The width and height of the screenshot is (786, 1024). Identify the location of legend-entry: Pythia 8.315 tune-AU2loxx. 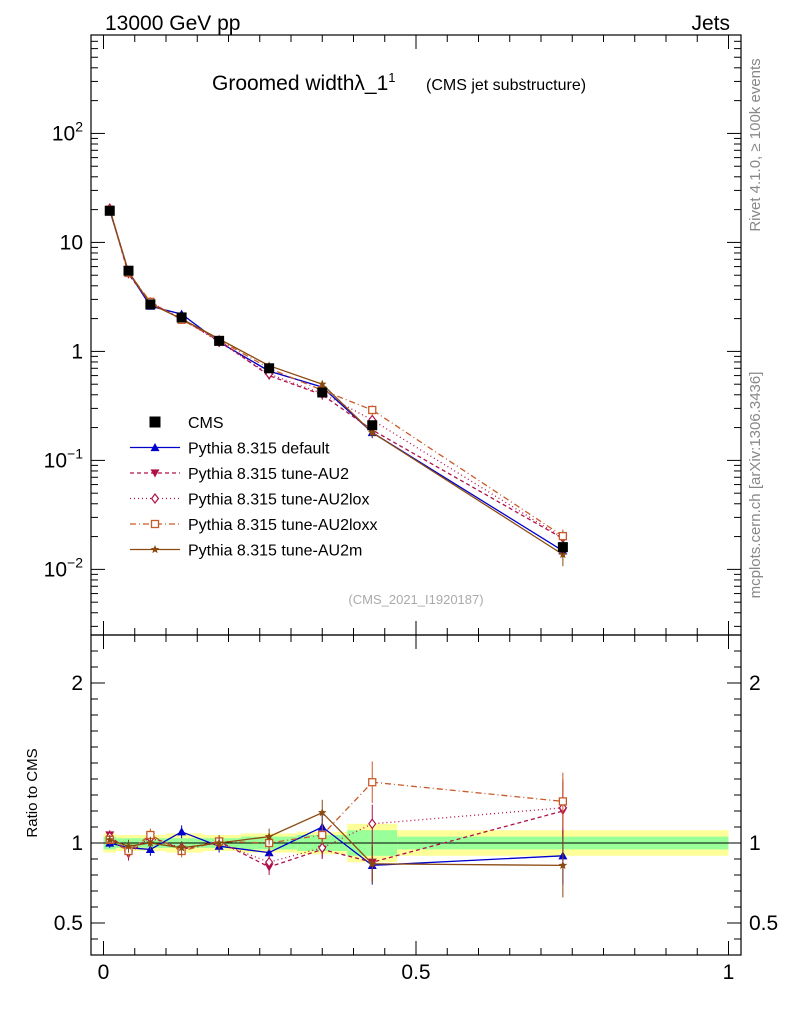
(253, 525).